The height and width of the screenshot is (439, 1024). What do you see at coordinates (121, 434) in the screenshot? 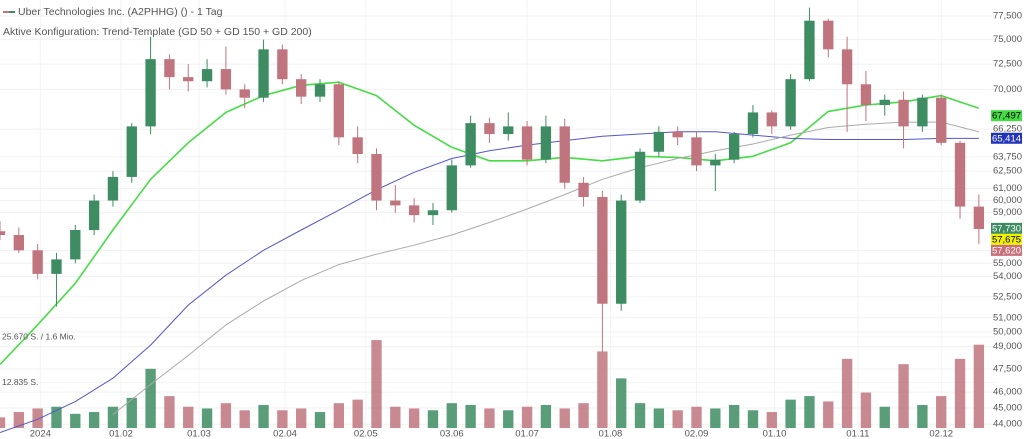
I see `x-tick-label: 01.02` at bounding box center [121, 434].